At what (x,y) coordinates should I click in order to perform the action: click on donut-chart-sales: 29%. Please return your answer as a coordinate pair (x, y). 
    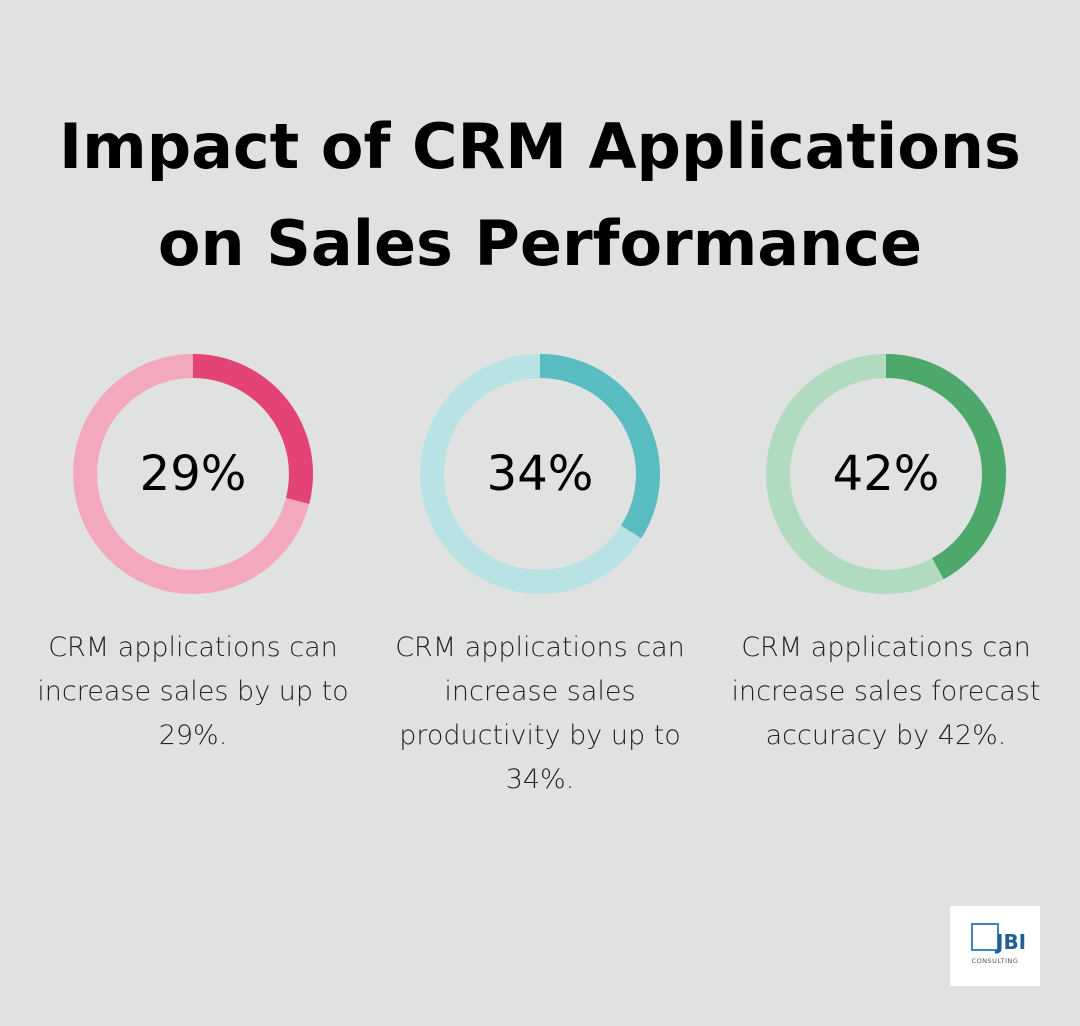
    Looking at the image, I should click on (193, 474).